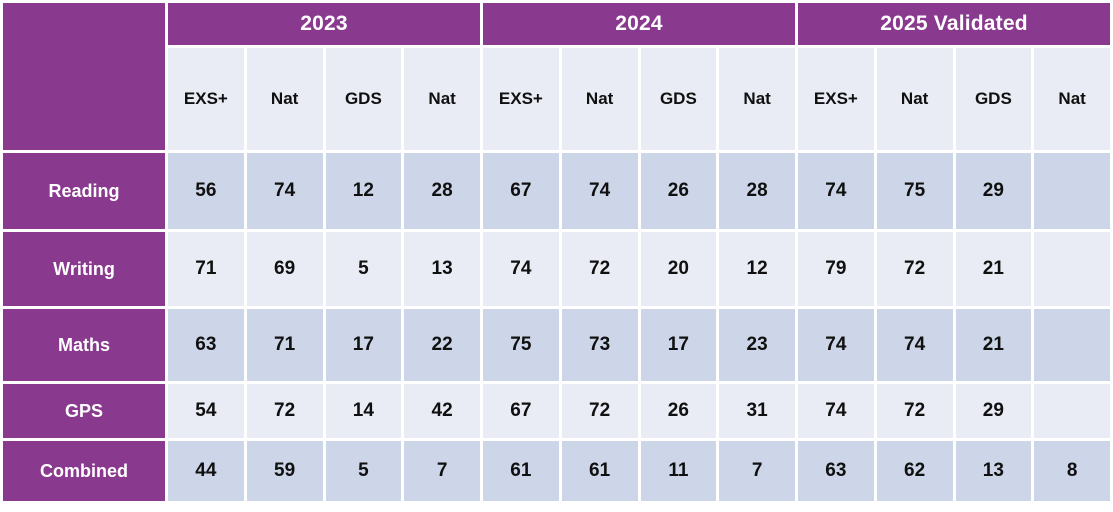  What do you see at coordinates (324, 24) in the screenshot?
I see `year-header-2023: 2023` at bounding box center [324, 24].